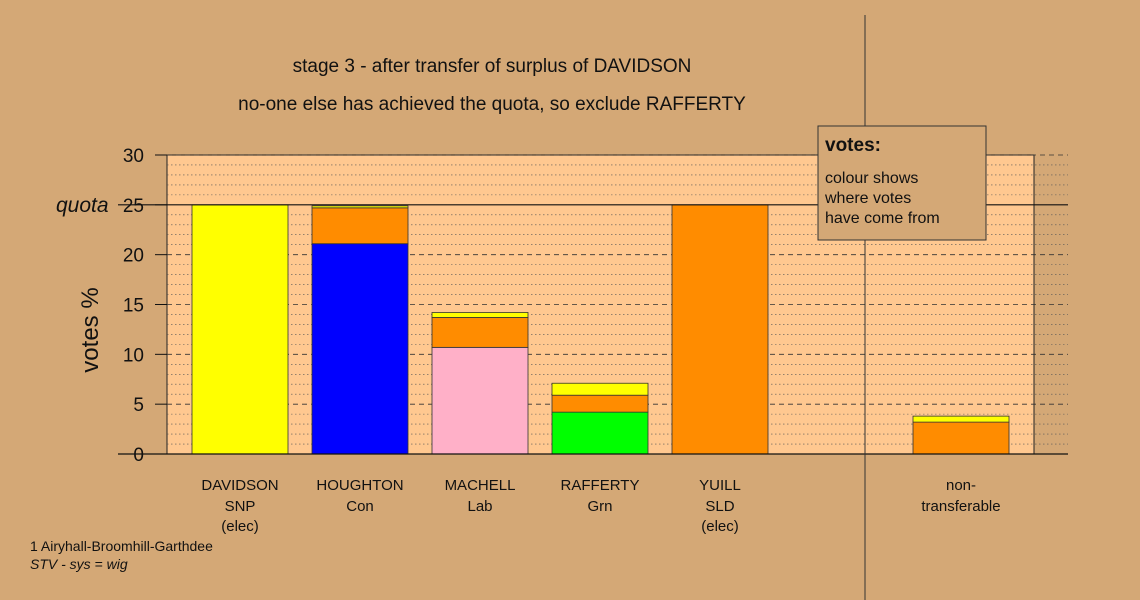  What do you see at coordinates (133, 256) in the screenshot?
I see `y-tick-label: 20` at bounding box center [133, 256].